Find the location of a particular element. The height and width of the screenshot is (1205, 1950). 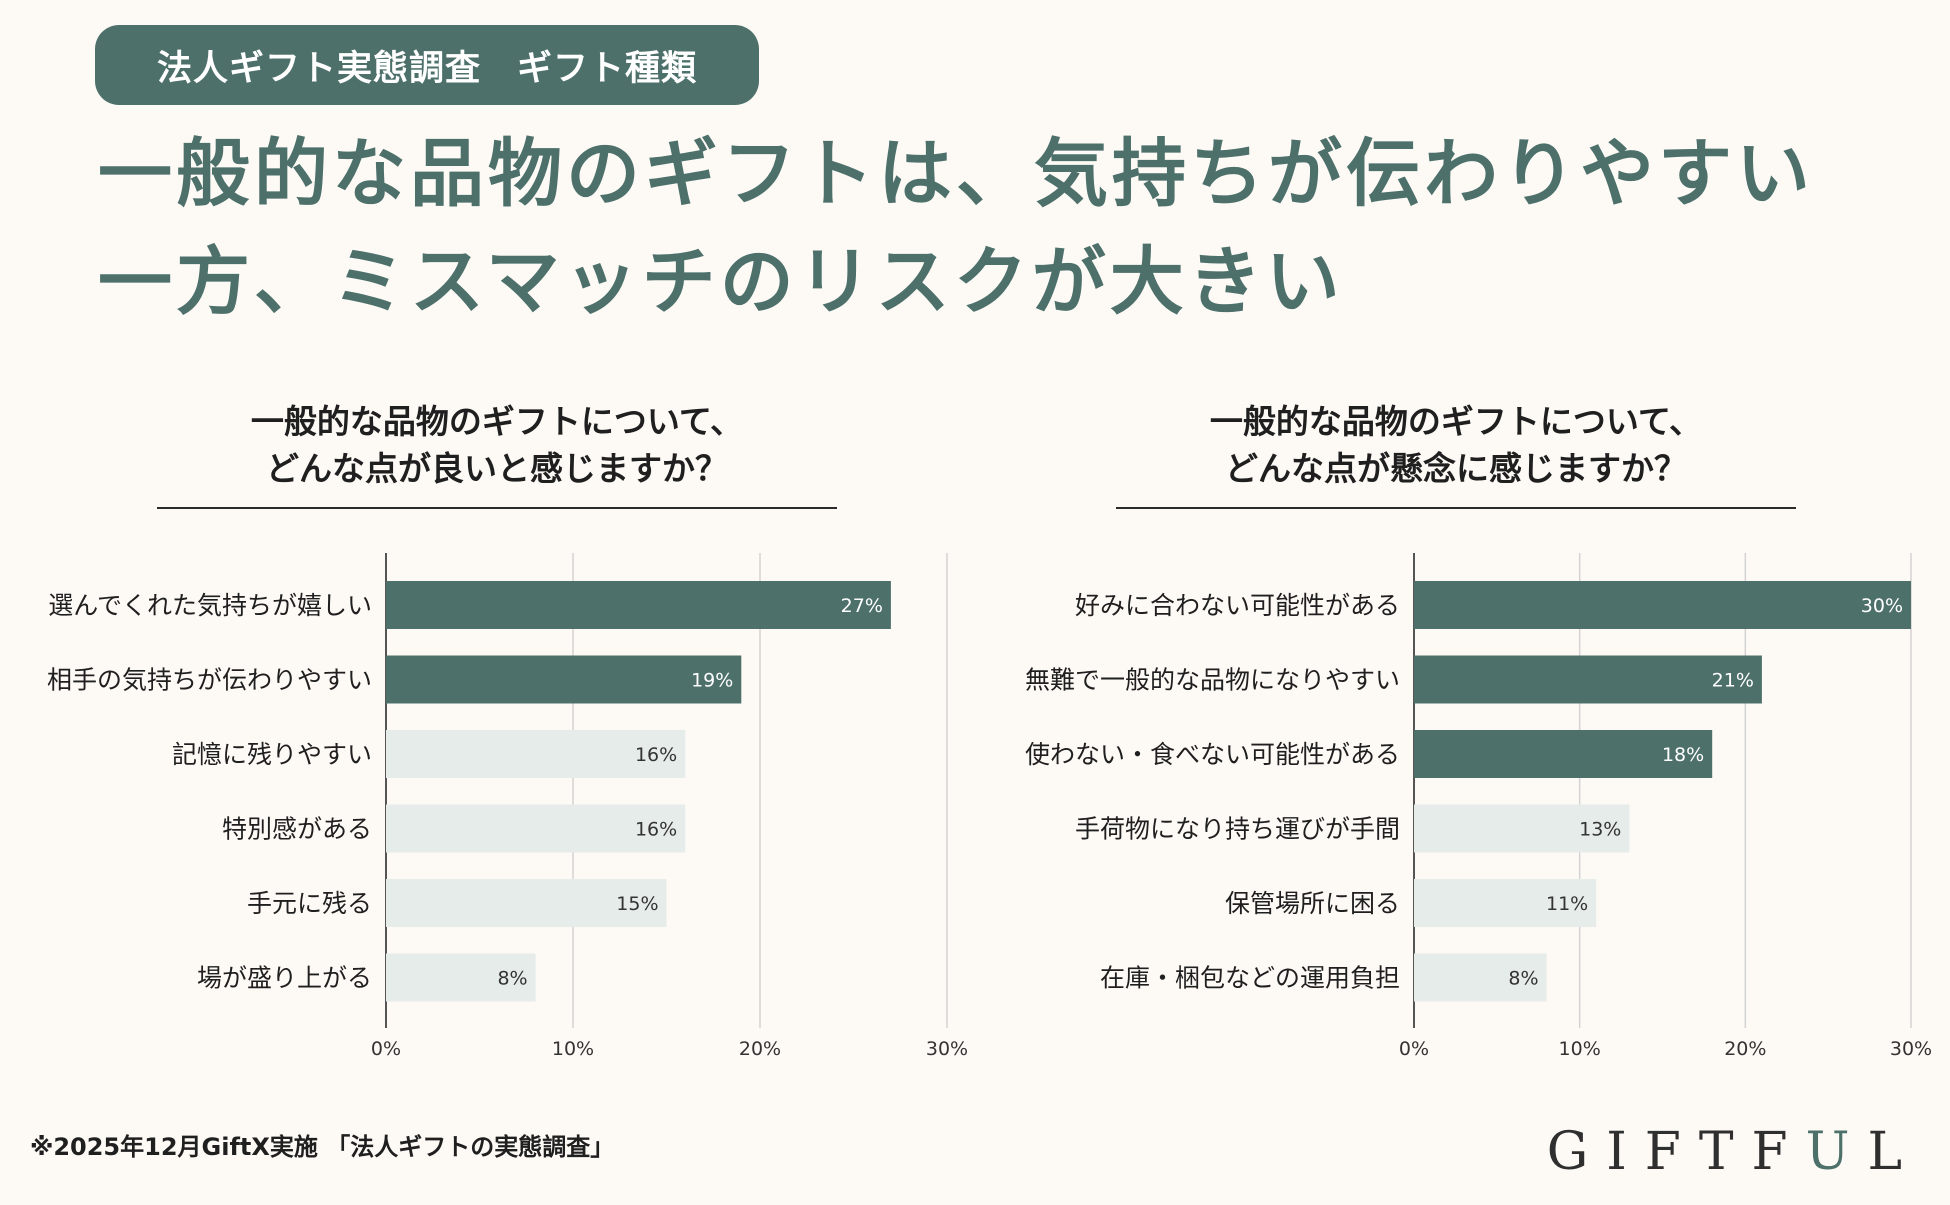

left-chart-title-line-1: 一般的な品物のギフトについて、 is located at coordinates (497, 421).